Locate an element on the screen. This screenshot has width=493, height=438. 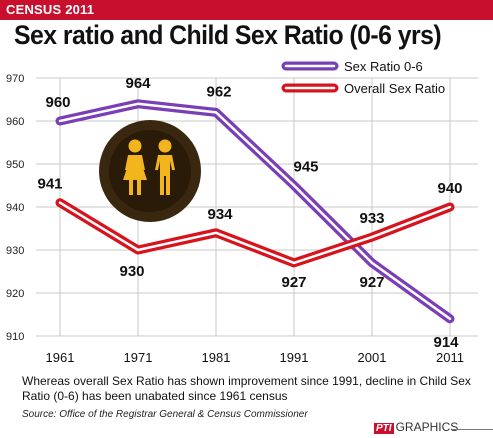
data-label: 914 is located at coordinates (446, 342).